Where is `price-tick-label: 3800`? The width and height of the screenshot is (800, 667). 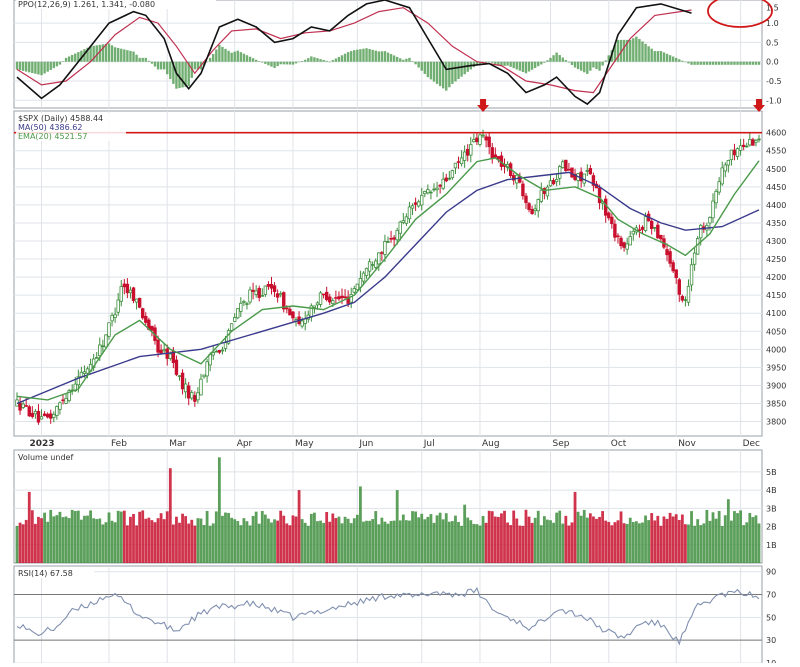 price-tick-label: 3800 is located at coordinates (776, 422).